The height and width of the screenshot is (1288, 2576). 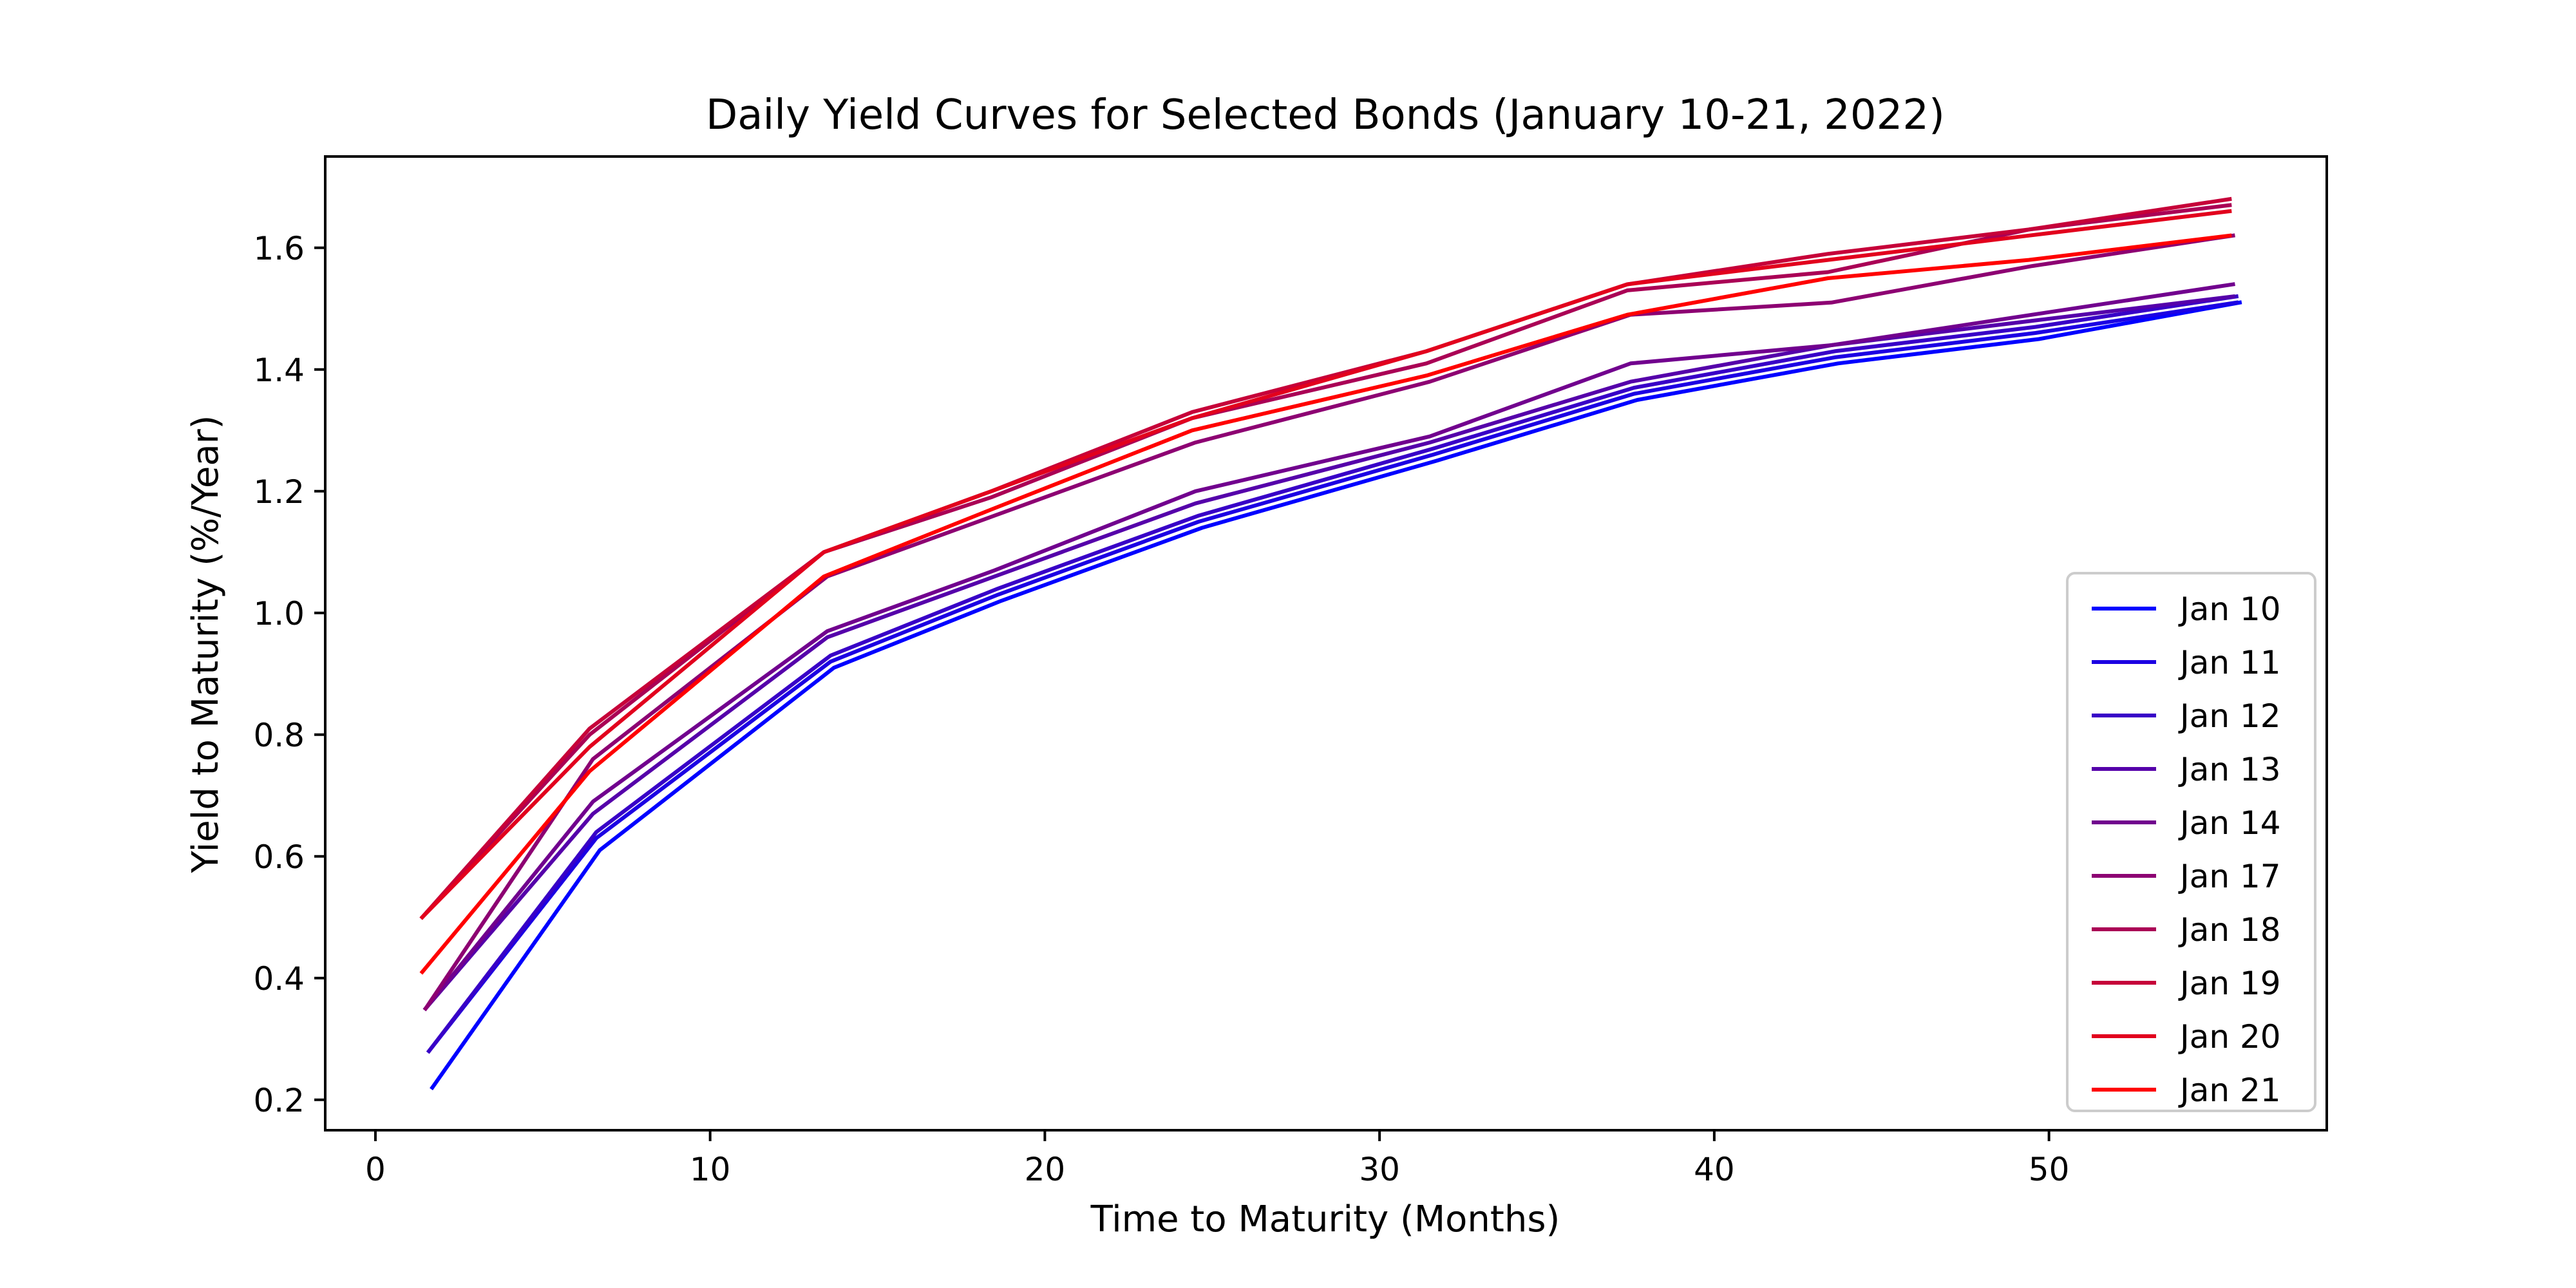 What do you see at coordinates (2229, 930) in the screenshot?
I see `legend-label: Jan 18` at bounding box center [2229, 930].